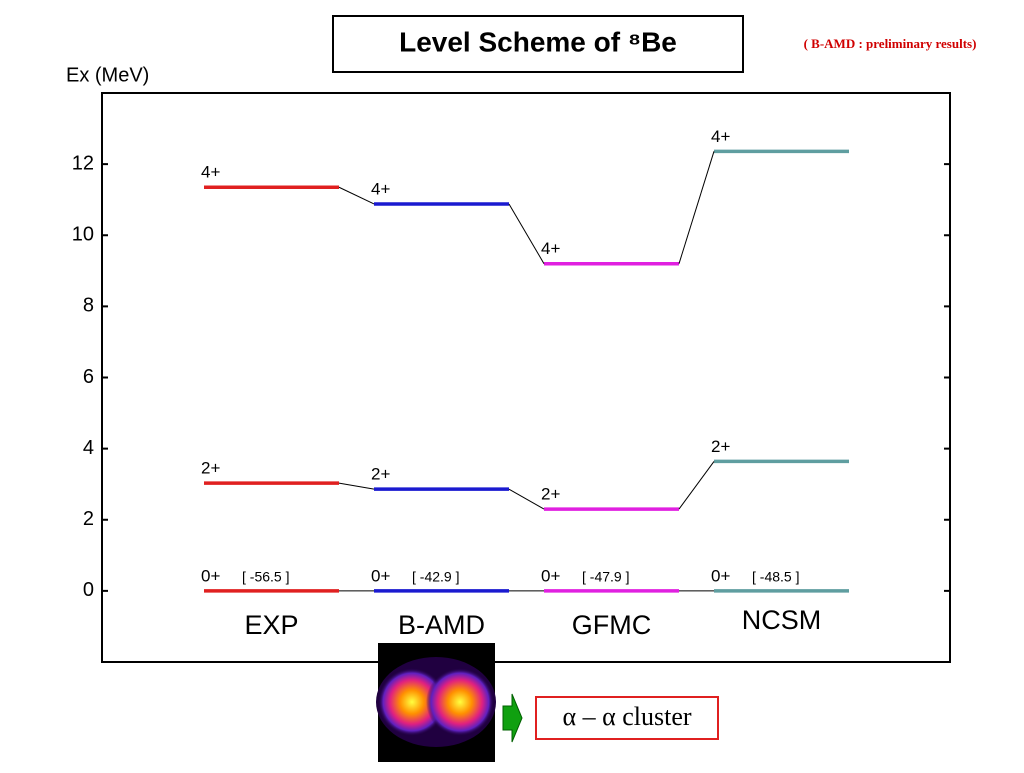 Image resolution: width=1024 pixels, height=773 pixels. Describe the element at coordinates (88, 377) in the screenshot. I see `y-tick-label: 6` at that location.